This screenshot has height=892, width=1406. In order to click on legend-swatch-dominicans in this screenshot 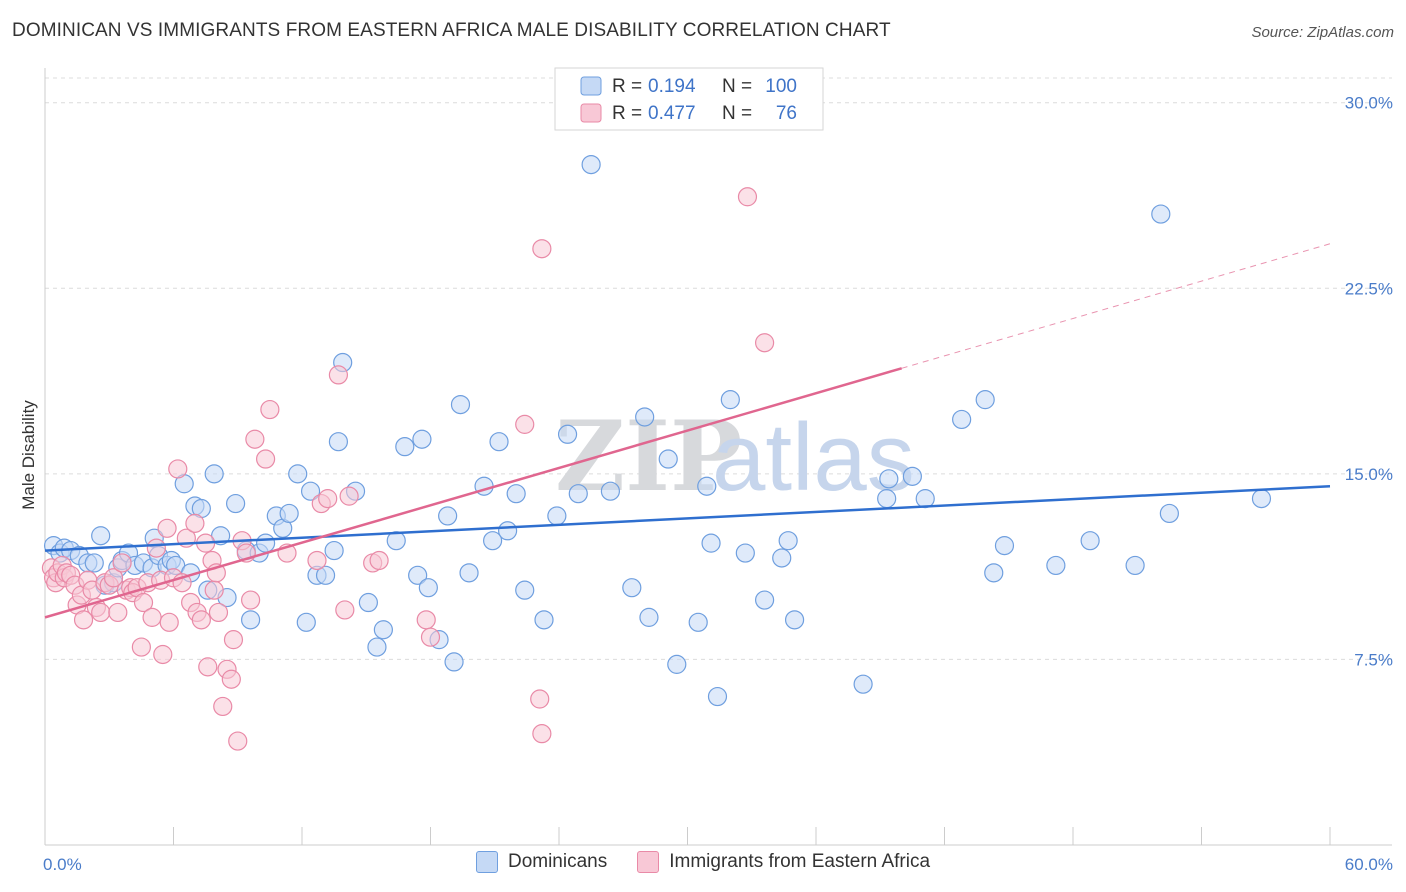, I will do `click(591, 86)`.